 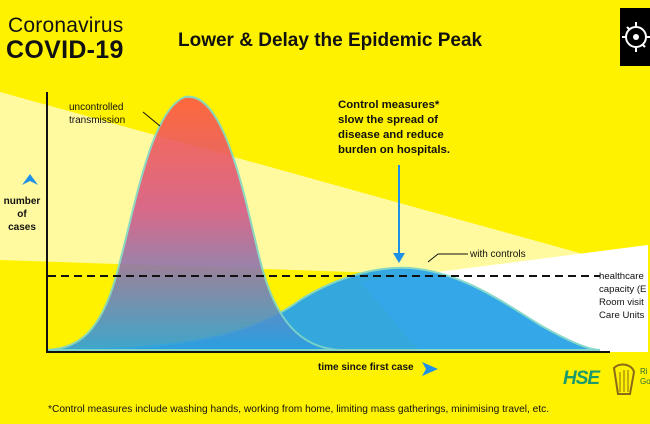 I want to click on with-controls-label: with controls, so click(x=498, y=254).